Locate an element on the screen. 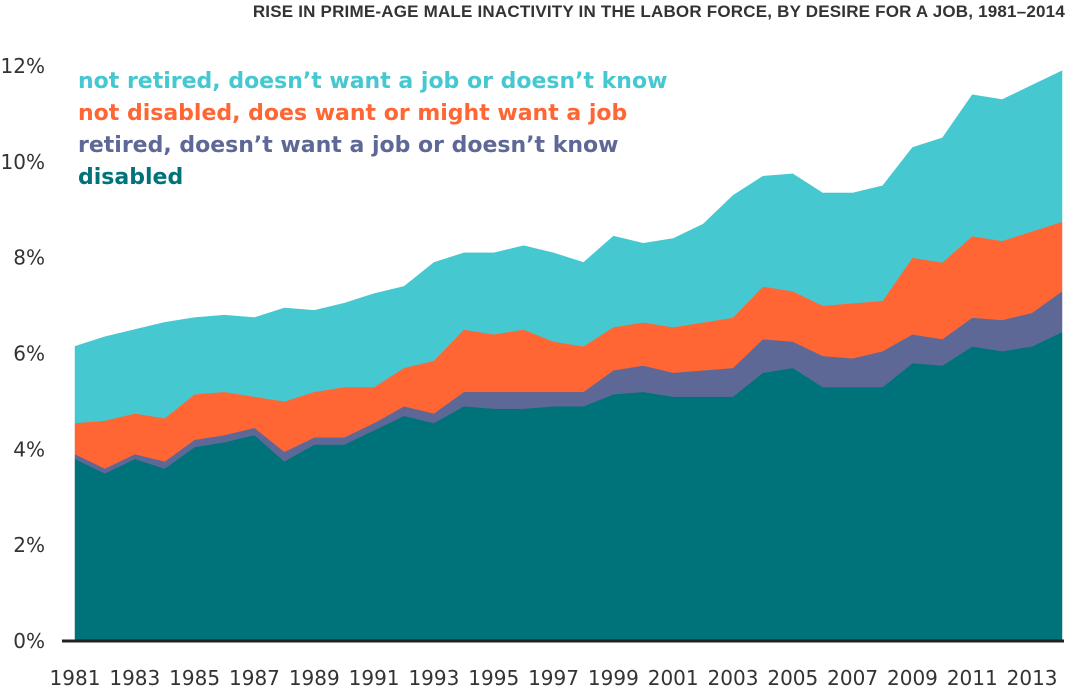  x-tick-label: 1989 is located at coordinates (314, 678).